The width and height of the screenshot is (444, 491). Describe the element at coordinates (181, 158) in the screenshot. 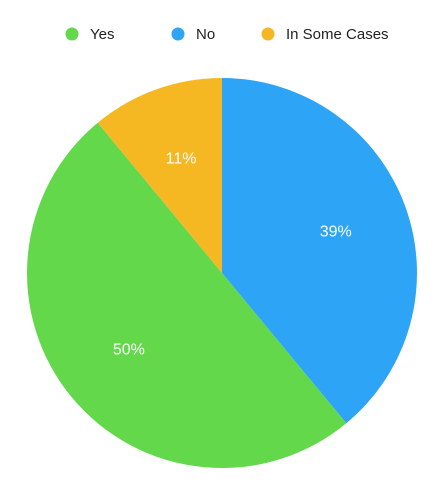

I see `slice-label: 11%` at that location.